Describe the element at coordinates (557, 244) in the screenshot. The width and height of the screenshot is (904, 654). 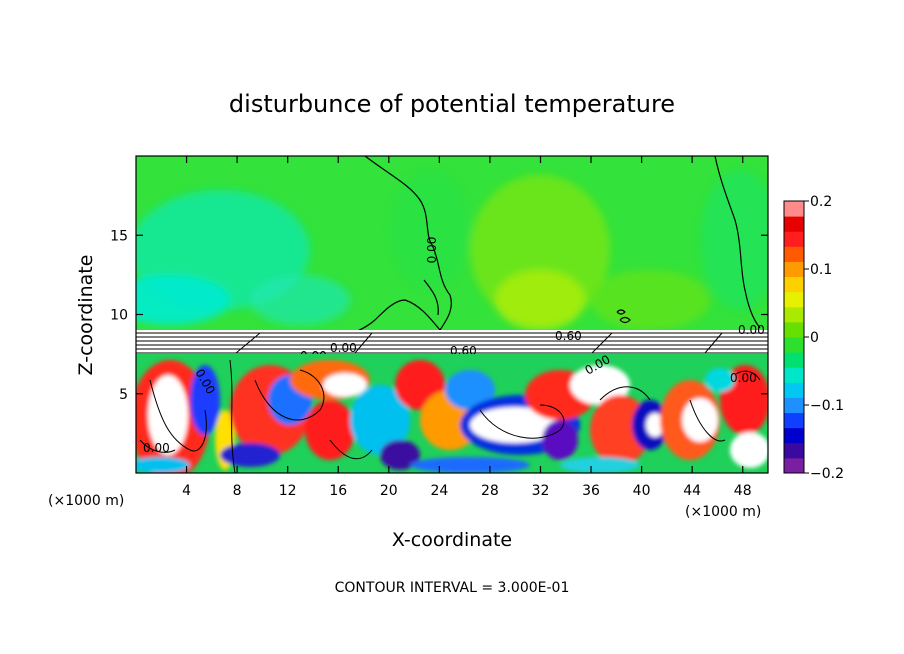
I see `upper-contours` at that location.